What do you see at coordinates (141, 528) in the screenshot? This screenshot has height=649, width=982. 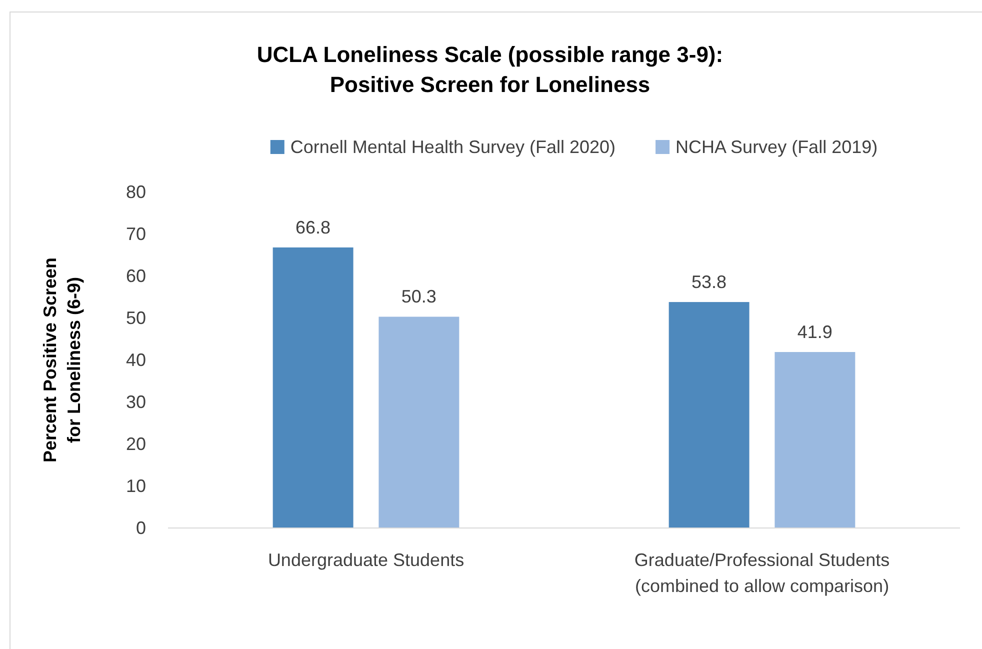 I see `y-tick-label: 0` at bounding box center [141, 528].